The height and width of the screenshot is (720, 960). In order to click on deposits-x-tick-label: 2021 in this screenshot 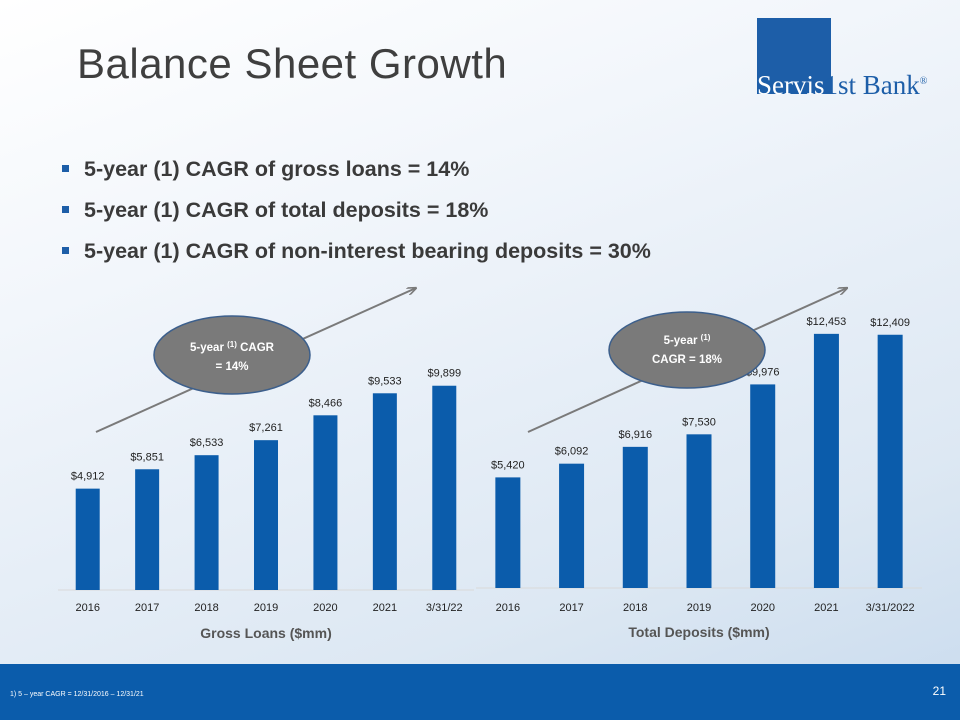, I will do `click(826, 608)`.